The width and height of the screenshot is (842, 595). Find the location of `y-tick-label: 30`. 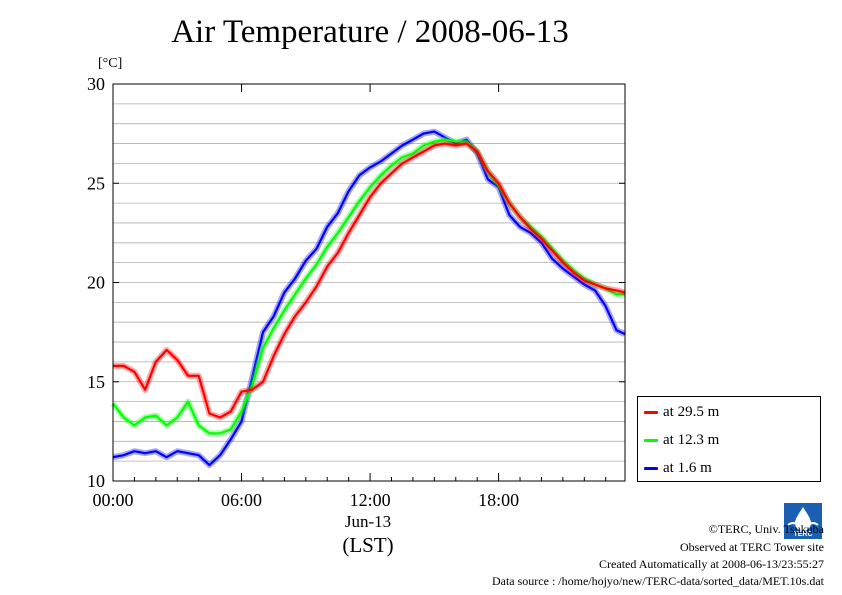

y-tick-label: 30 is located at coordinates (96, 84).